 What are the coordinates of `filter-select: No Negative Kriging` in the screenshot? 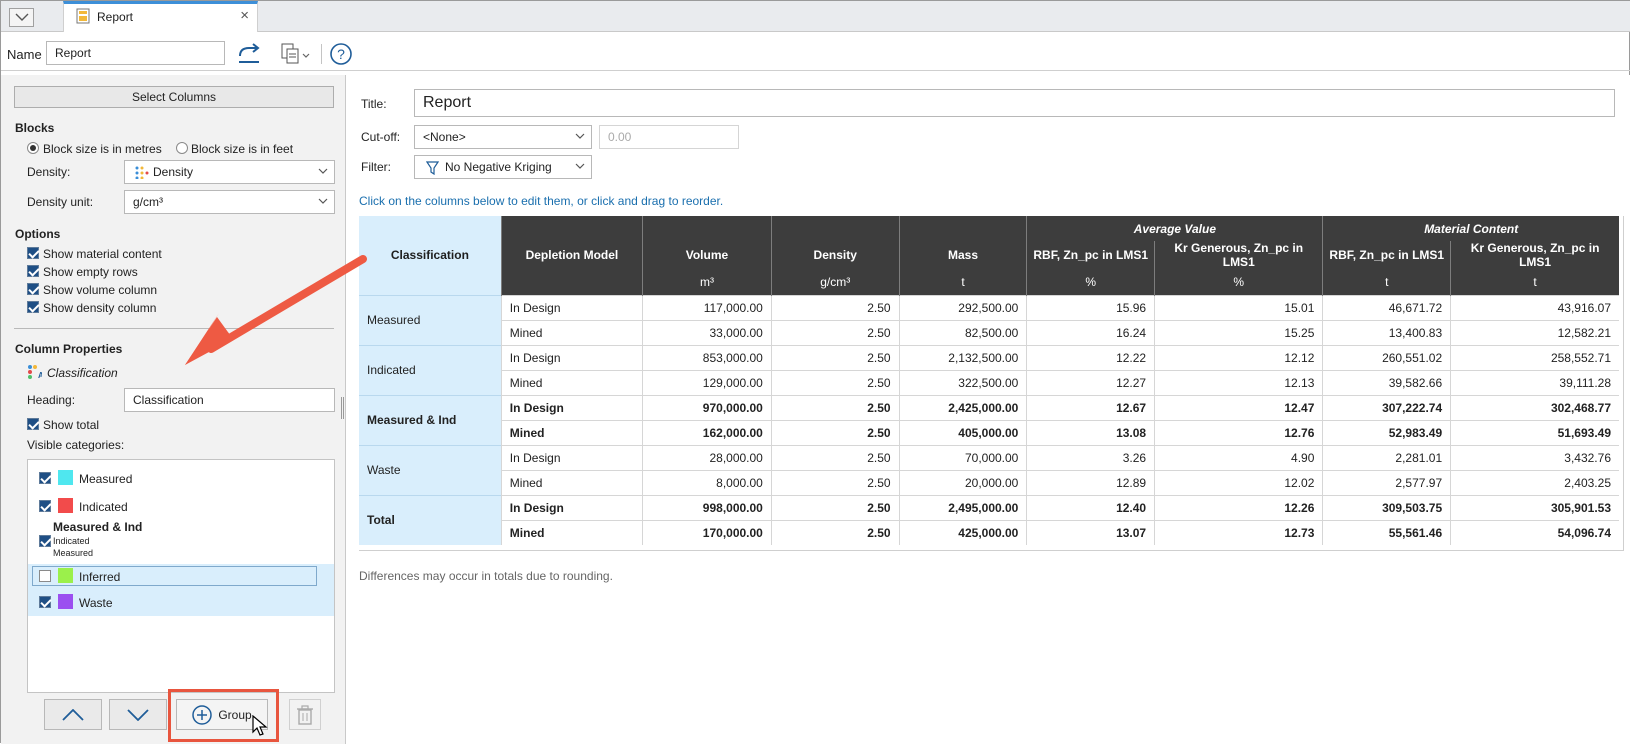 It's located at (503, 167).